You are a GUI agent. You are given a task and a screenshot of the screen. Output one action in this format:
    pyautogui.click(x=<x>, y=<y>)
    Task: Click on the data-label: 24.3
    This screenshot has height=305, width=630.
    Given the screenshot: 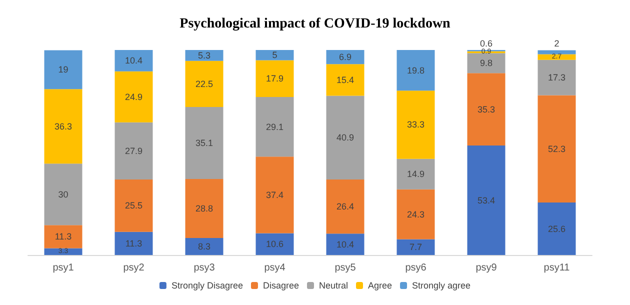 What is the action you would take?
    pyautogui.click(x=415, y=214)
    